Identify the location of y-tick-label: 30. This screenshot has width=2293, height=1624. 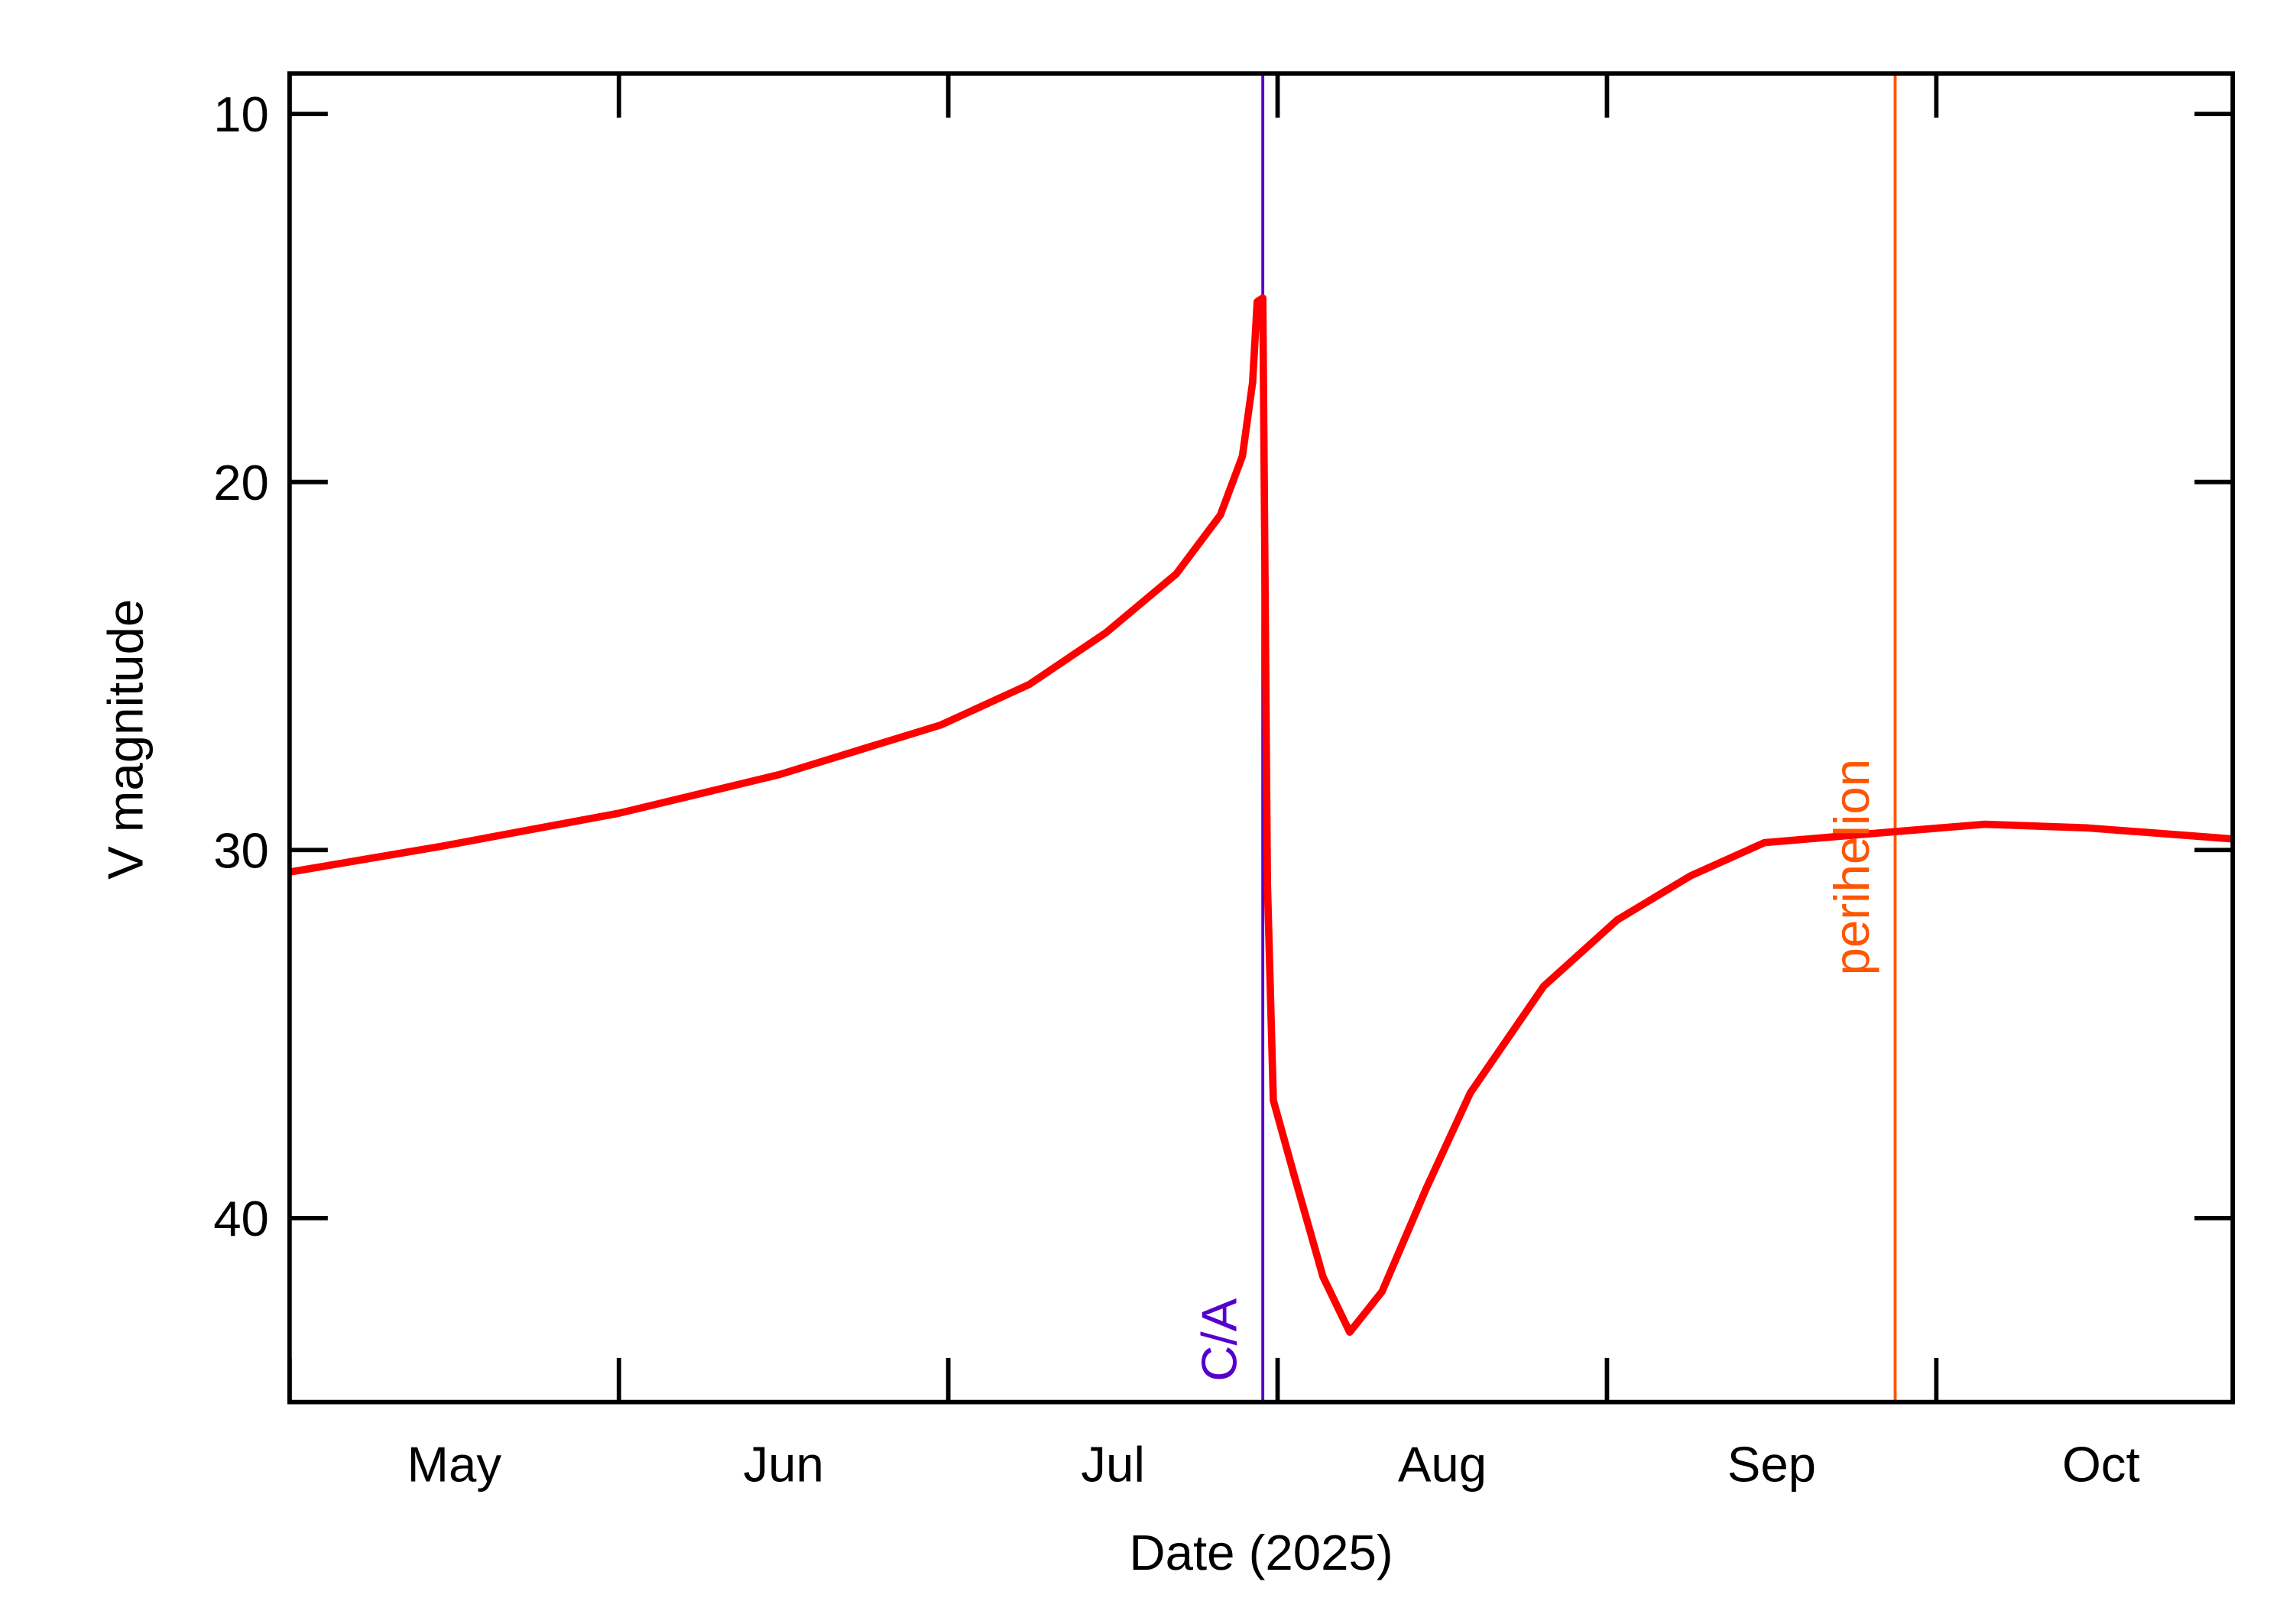
(241, 850).